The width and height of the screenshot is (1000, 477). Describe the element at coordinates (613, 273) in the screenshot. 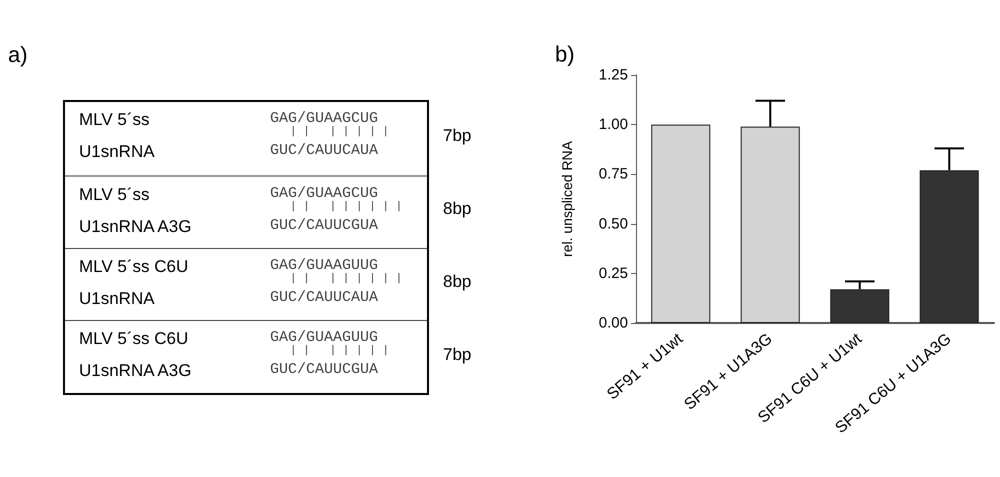

I see `y-tick-label: 0.25` at that location.